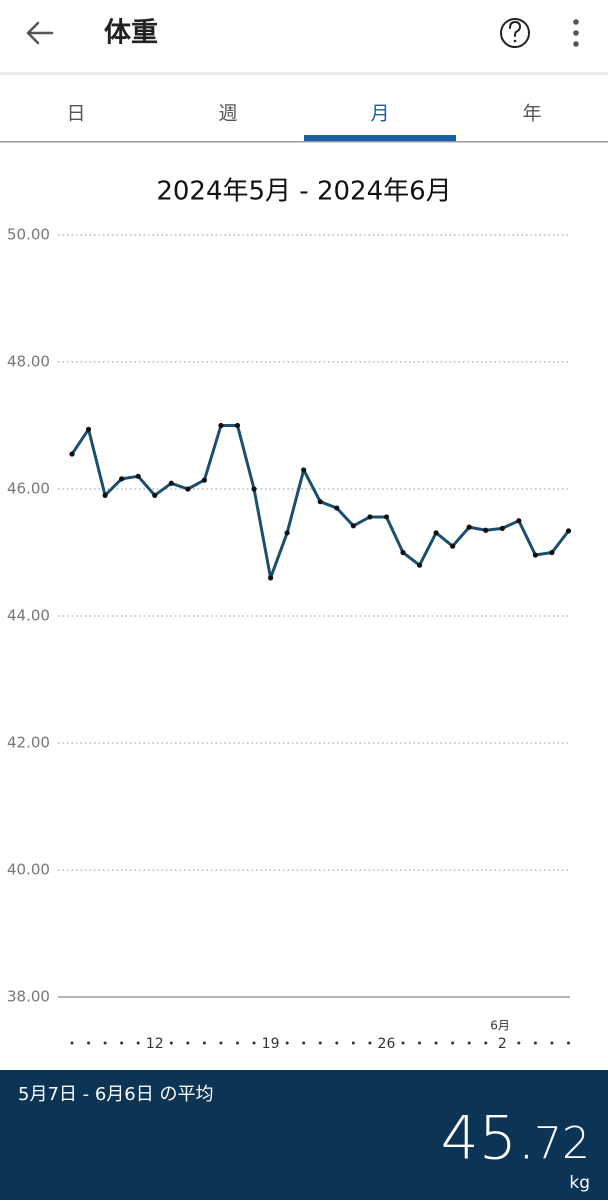 The width and height of the screenshot is (608, 1204). What do you see at coordinates (115, 1094) in the screenshot?
I see `summary-label: 5月7日 - 6月6日 の平均` at bounding box center [115, 1094].